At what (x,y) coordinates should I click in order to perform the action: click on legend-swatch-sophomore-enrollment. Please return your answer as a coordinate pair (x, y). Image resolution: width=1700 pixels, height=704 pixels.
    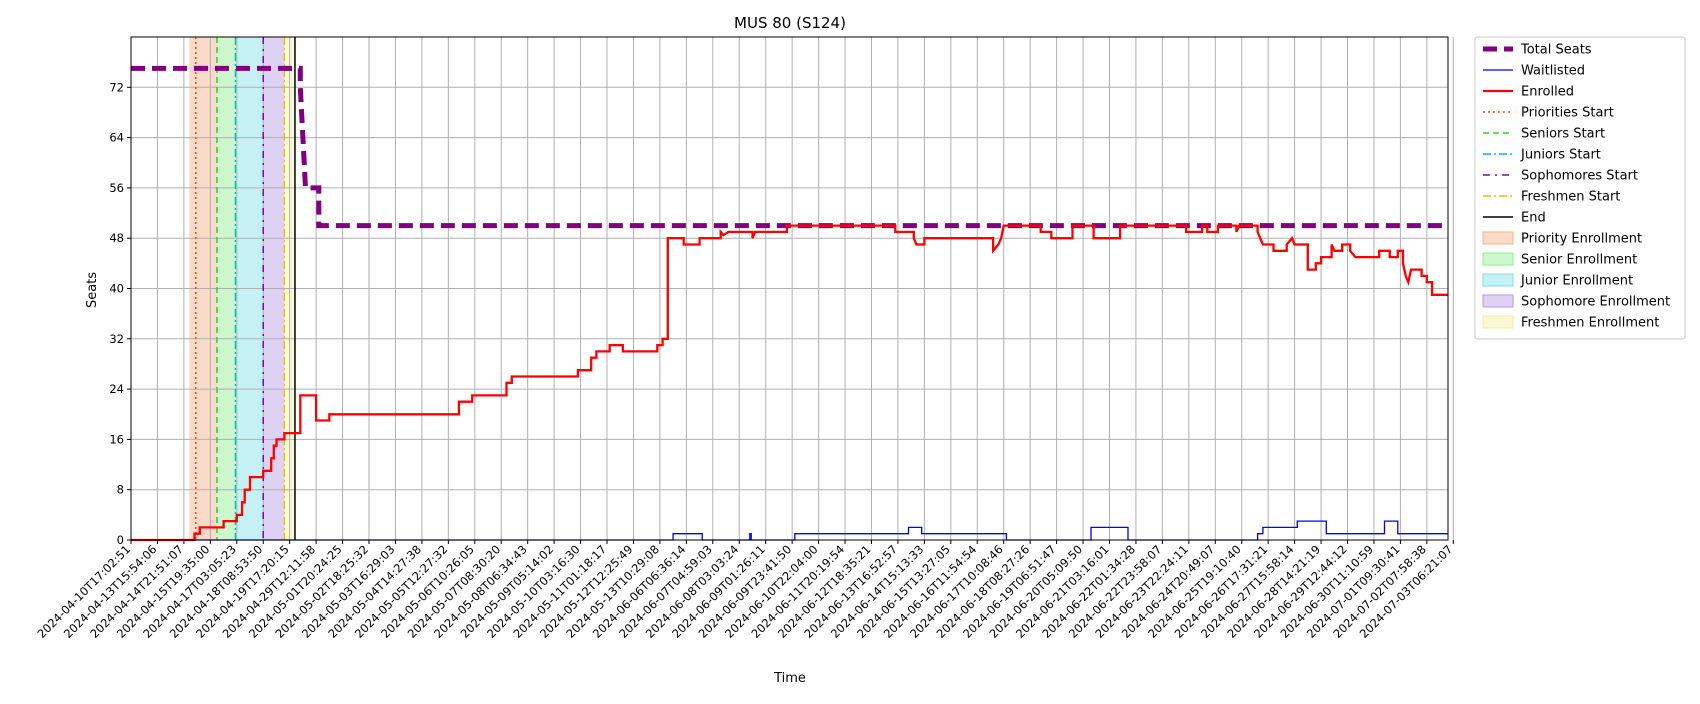
    Looking at the image, I should click on (1498, 301).